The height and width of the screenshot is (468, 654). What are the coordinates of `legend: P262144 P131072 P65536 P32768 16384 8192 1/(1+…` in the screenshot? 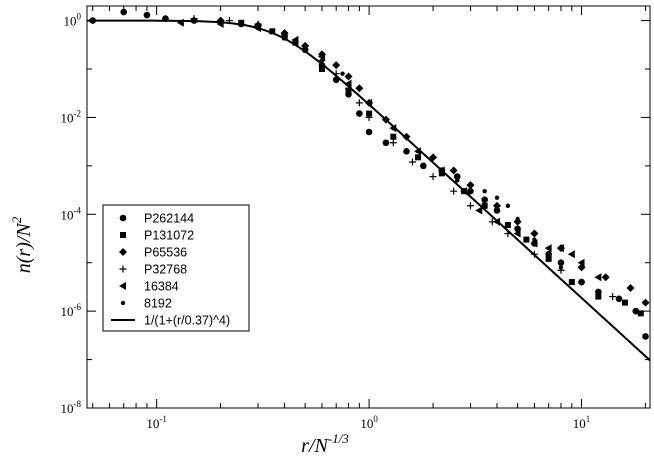 It's located at (176, 268).